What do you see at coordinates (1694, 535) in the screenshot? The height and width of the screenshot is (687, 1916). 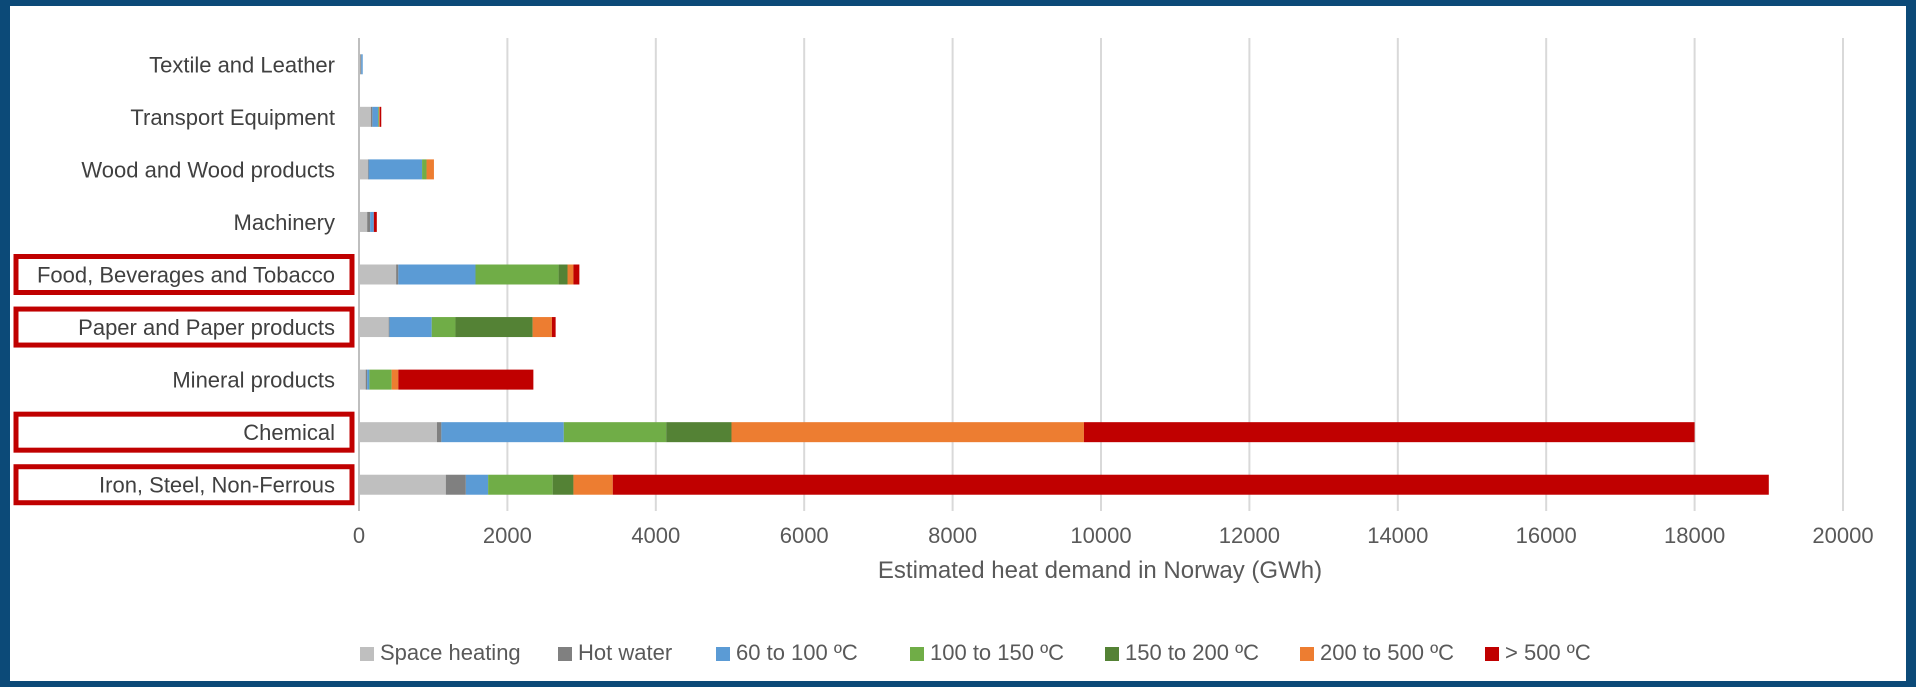 I see `x-tick-18000: 18000` at bounding box center [1694, 535].